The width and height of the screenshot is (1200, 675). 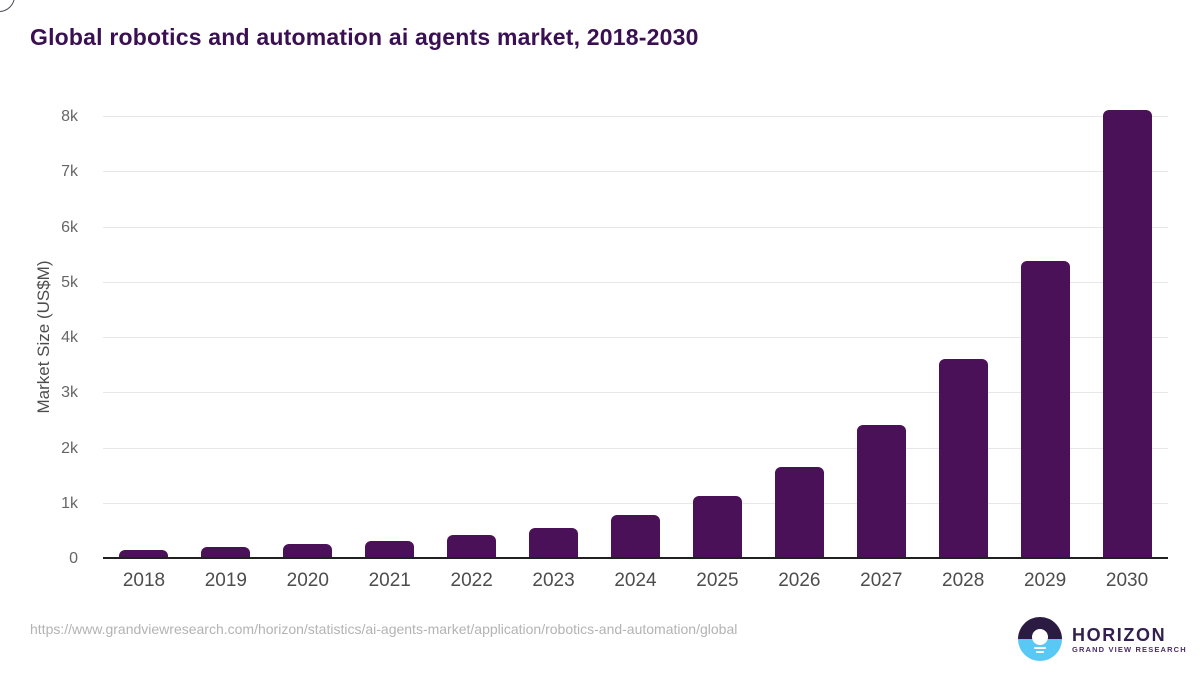 What do you see at coordinates (69, 448) in the screenshot?
I see `y-tick-label-2k: 2k` at bounding box center [69, 448].